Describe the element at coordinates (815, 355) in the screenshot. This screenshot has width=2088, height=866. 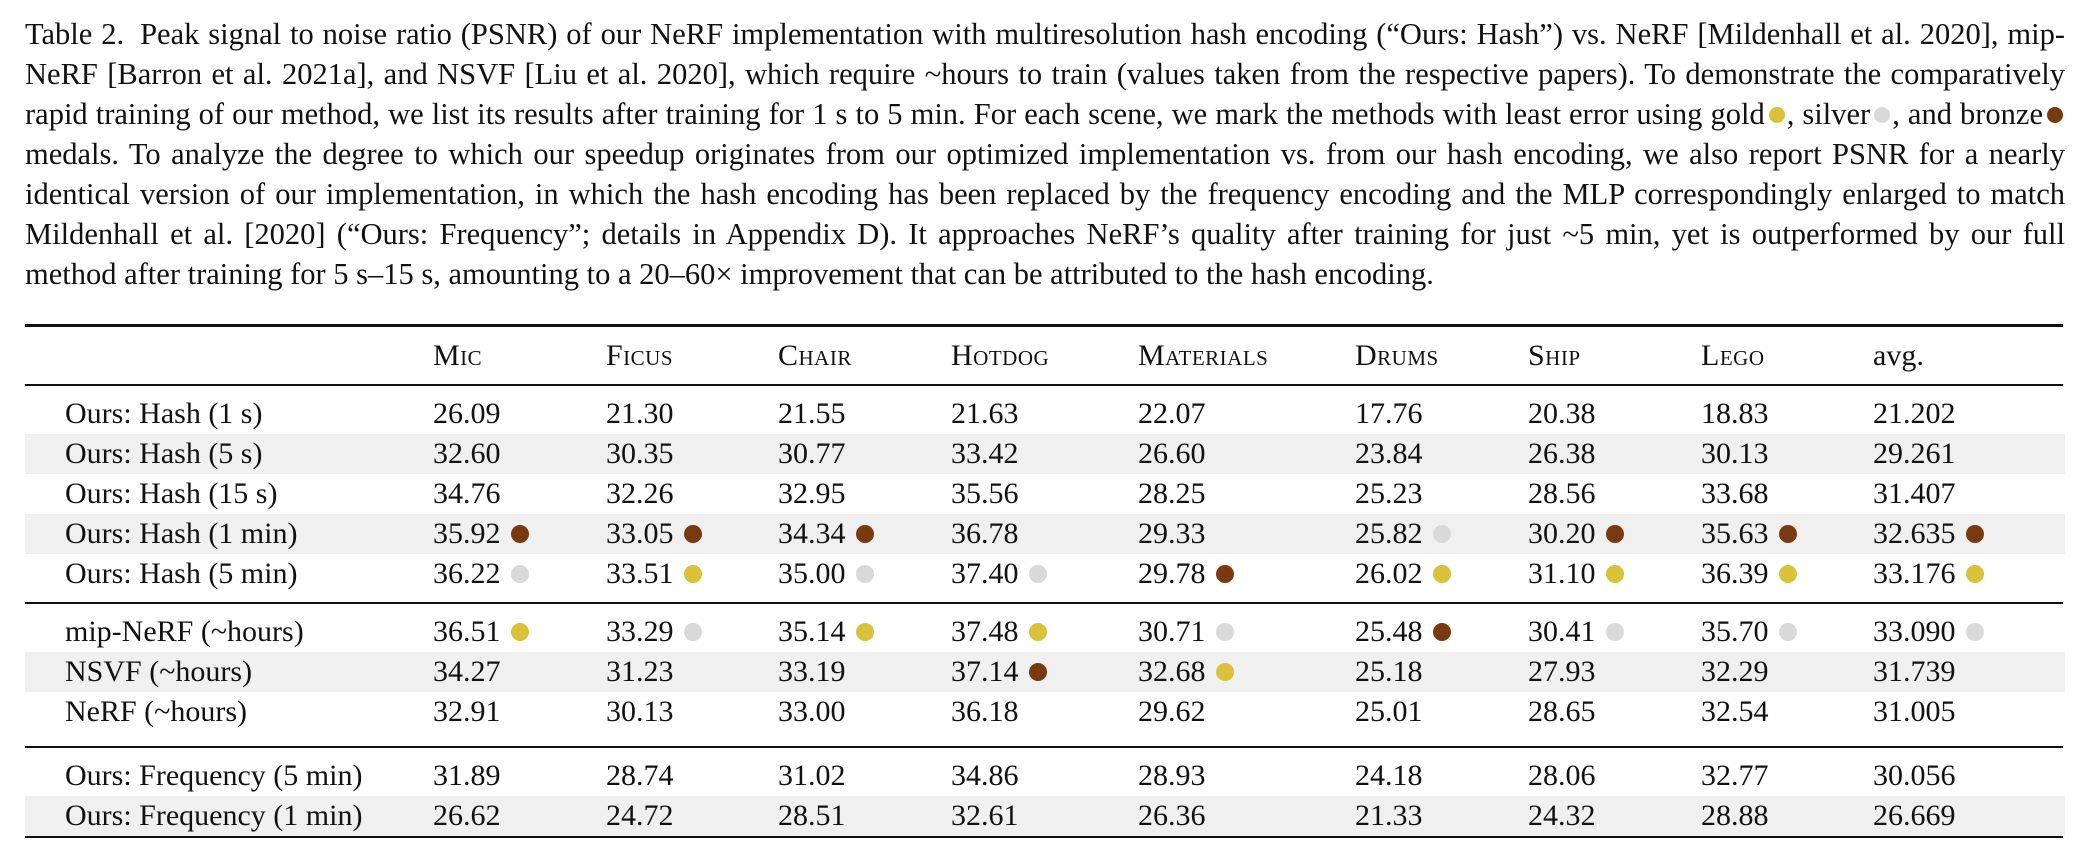
I see `column-header: Chair` at that location.